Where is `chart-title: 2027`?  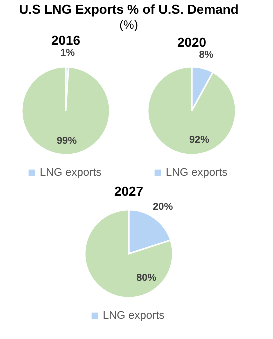 chart-title: 2027 is located at coordinates (129, 191).